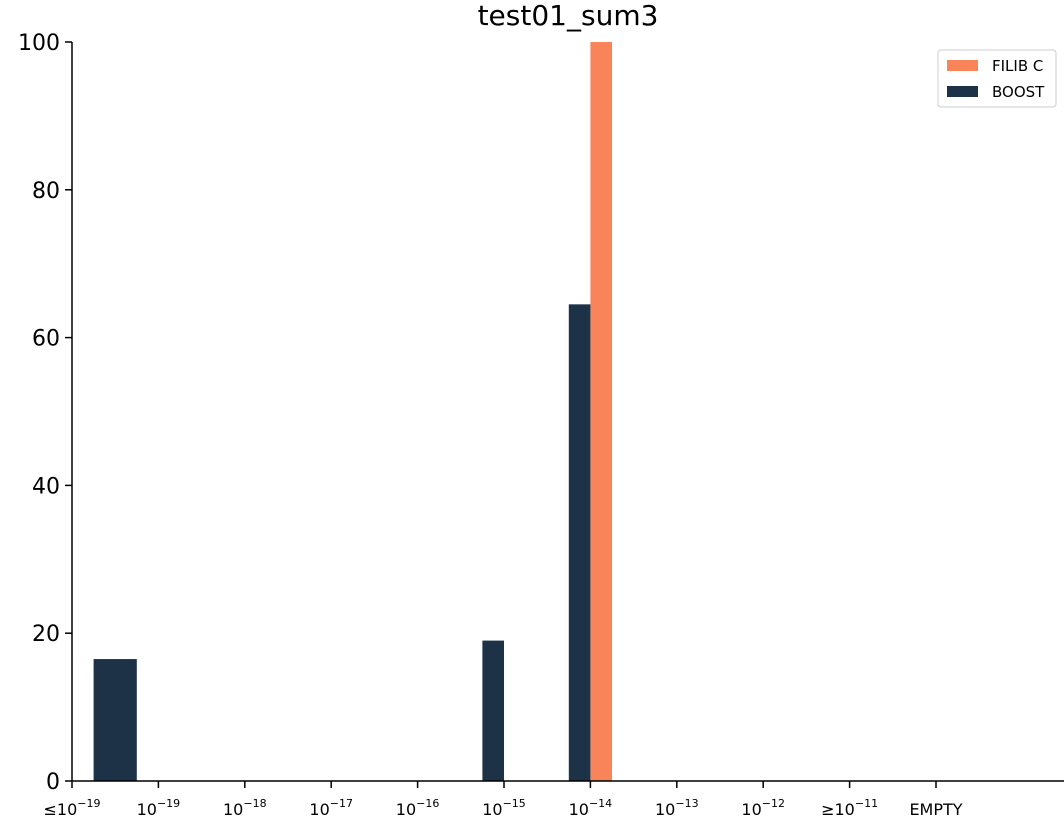  What do you see at coordinates (331, 808) in the screenshot?
I see `x-tick-label: 10−17` at bounding box center [331, 808].